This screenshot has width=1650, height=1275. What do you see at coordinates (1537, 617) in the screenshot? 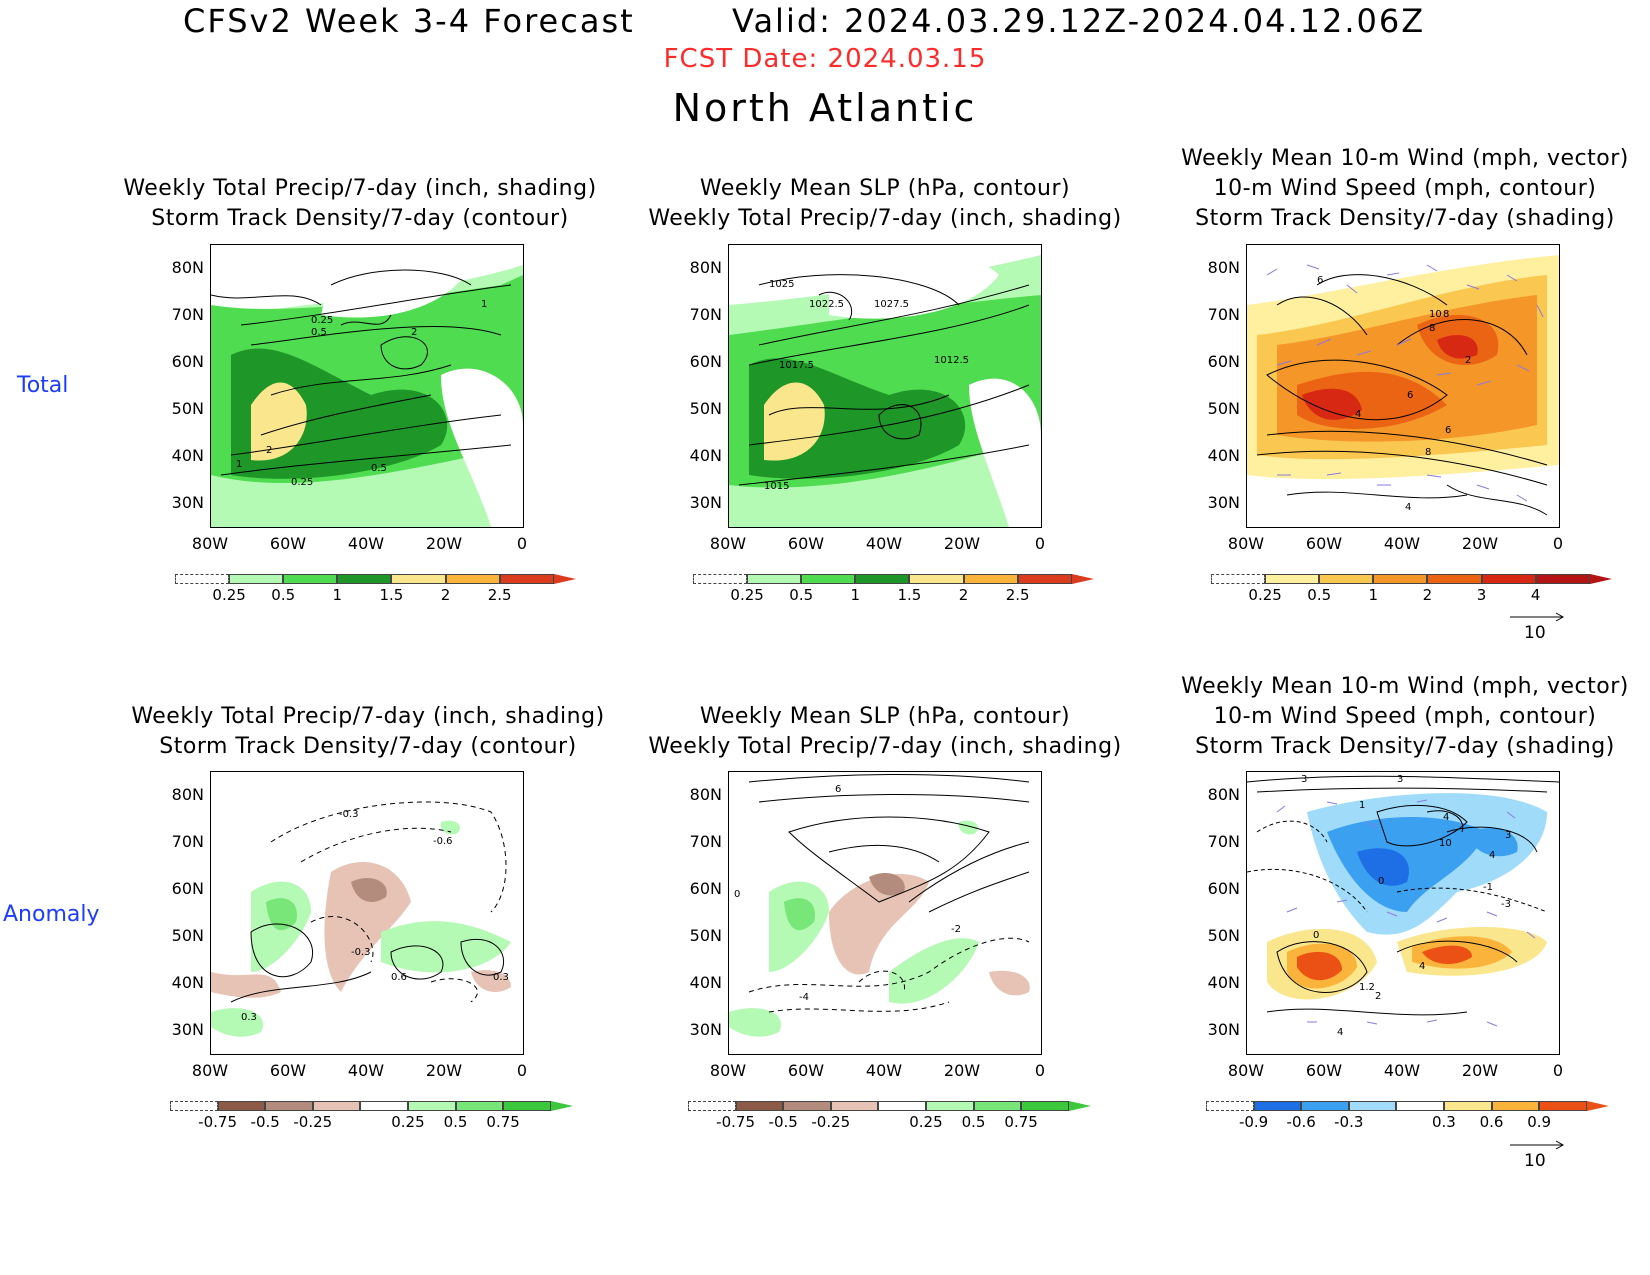
I see `vector-reference-arrow` at bounding box center [1537, 617].